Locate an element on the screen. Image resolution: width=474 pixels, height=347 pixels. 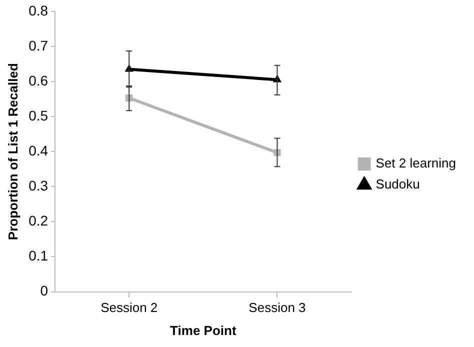
y-tick-label: 0.2 is located at coordinates (38, 220).